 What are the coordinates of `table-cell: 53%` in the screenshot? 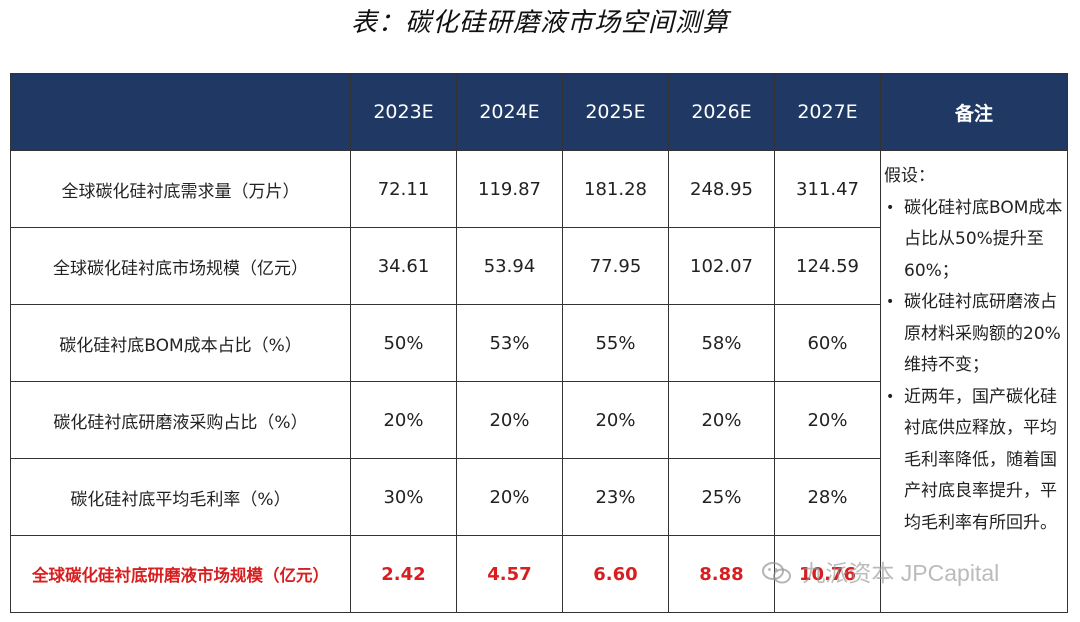 It's located at (509, 343).